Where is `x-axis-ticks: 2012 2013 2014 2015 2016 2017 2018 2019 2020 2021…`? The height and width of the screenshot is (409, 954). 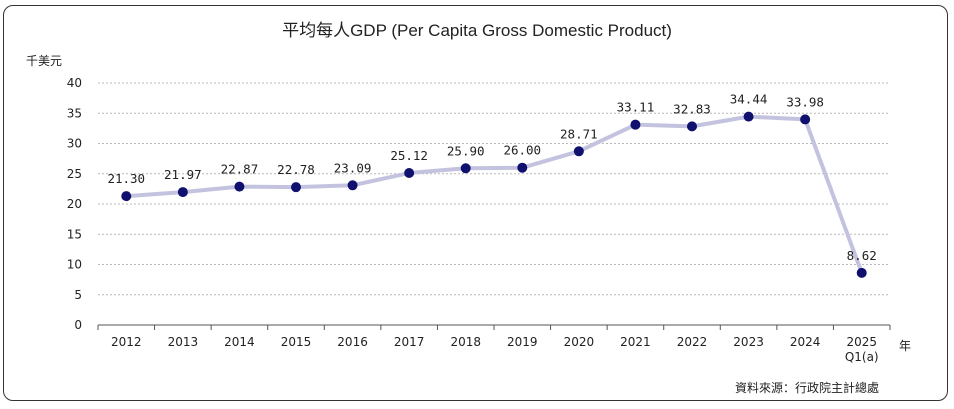 x-axis-ticks: 2012 2013 2014 2015 2016 2017 2018 2019 2020 2021… is located at coordinates (494, 344).